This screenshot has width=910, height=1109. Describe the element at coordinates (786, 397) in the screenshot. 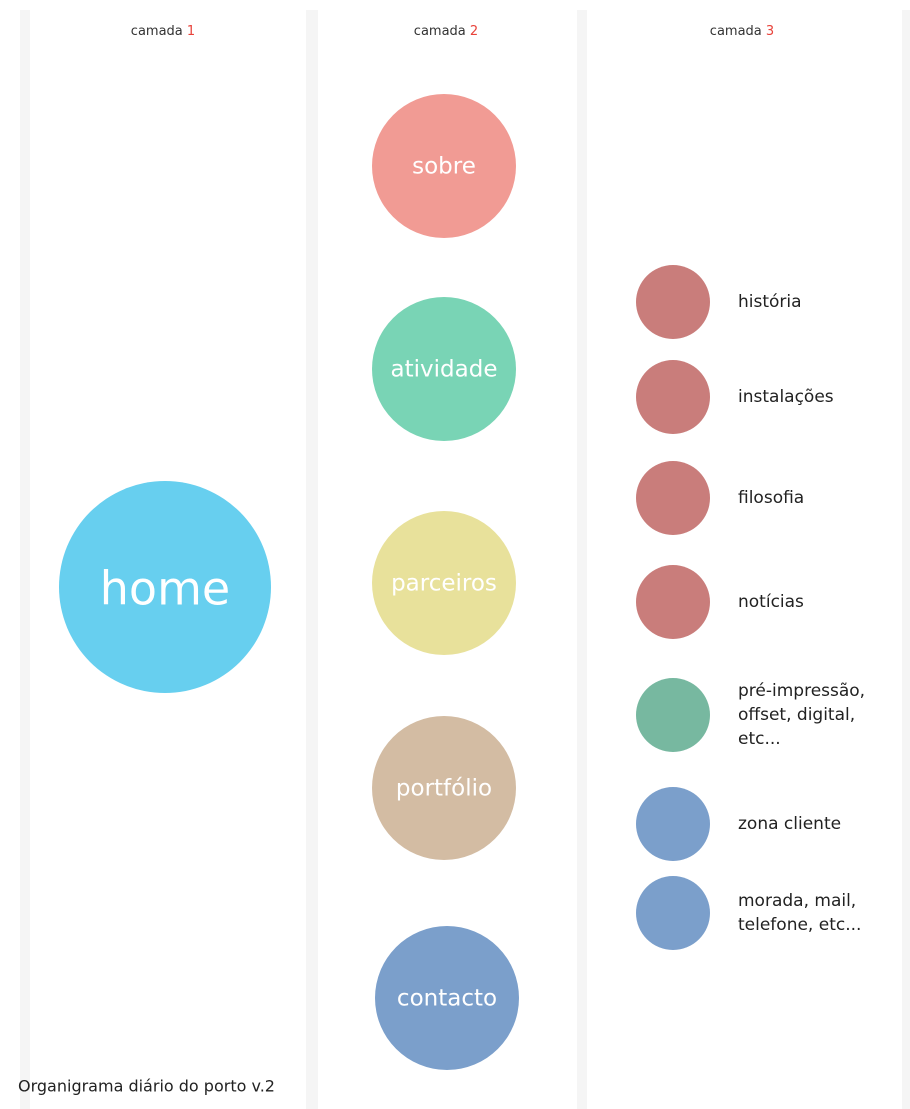

I see `node-label: instalações` at that location.